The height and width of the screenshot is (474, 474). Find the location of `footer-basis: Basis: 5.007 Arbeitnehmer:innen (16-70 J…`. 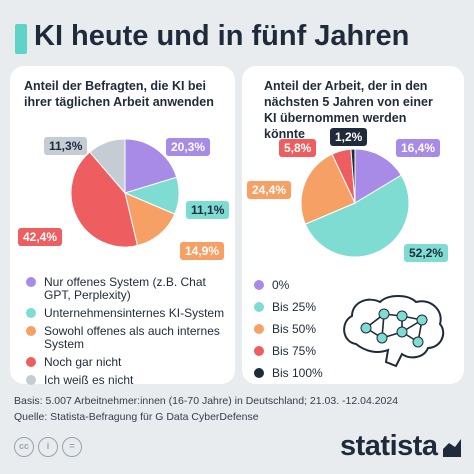

footer-basis: Basis: 5.007 Arbeitnehmer:innen (16-70 J… is located at coordinates (206, 401).